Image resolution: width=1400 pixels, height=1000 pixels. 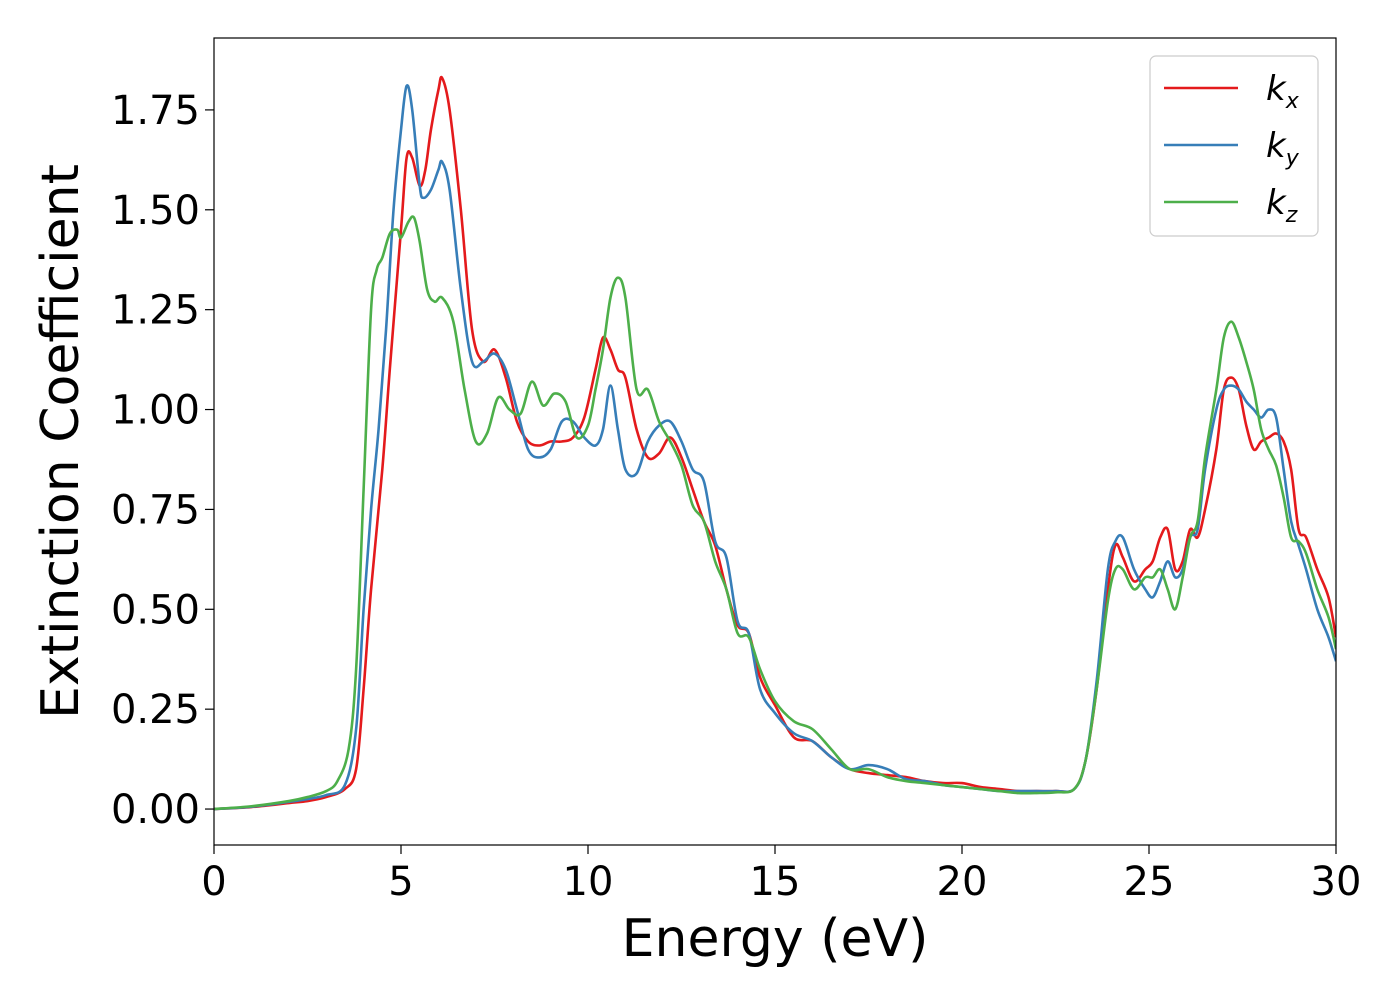 What do you see at coordinates (775, 882) in the screenshot?
I see `x-tick-label: 15` at bounding box center [775, 882].